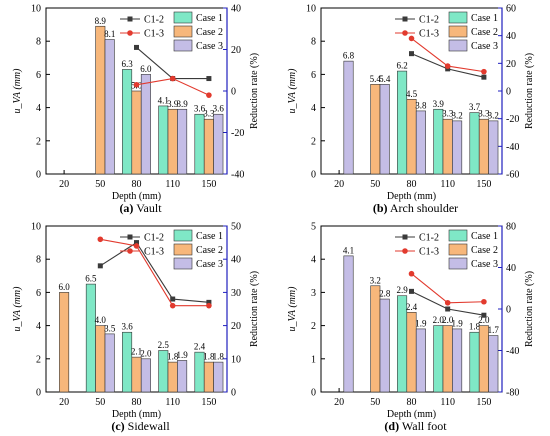 The width and height of the screenshot is (550, 436). Describe the element at coordinates (236, 260) in the screenshot. I see `y2-tick-label: 40` at that location.